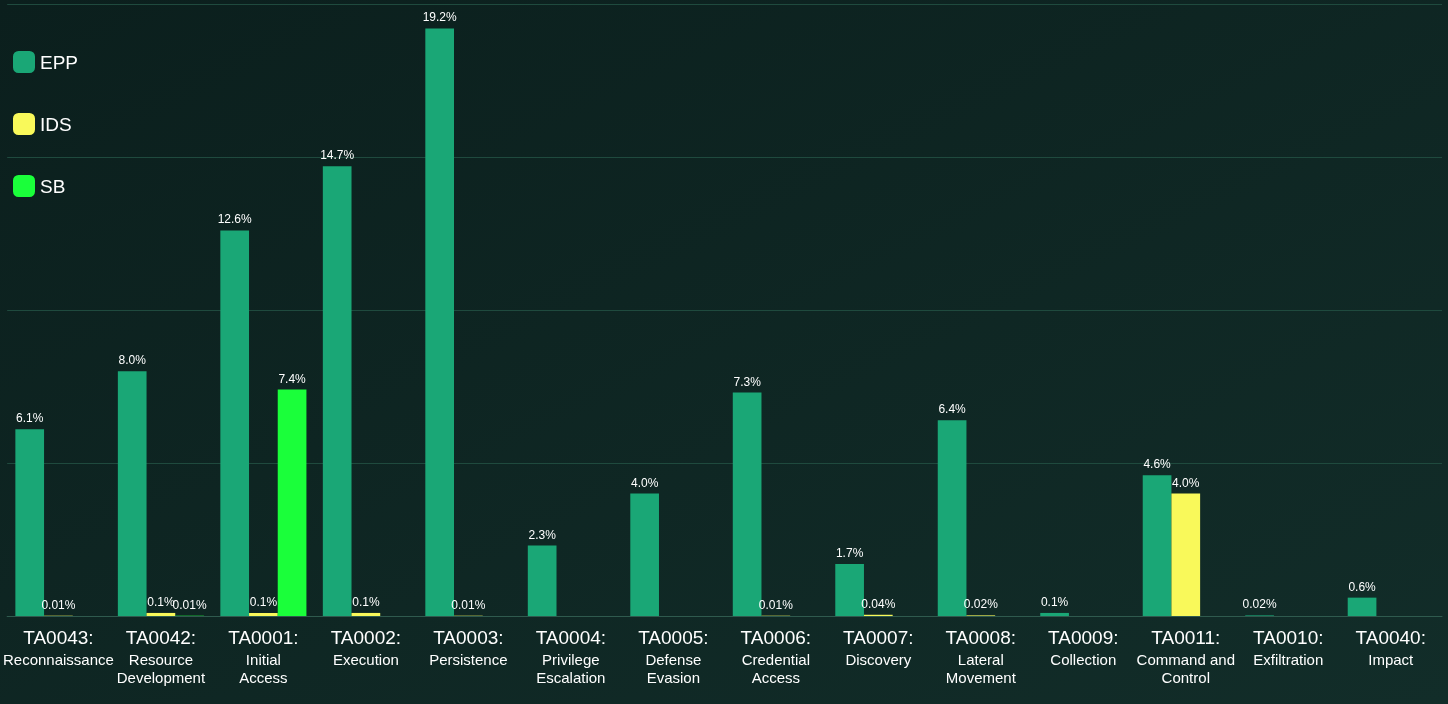  Describe the element at coordinates (878, 603) in the screenshot. I see `data-label: 0.04%` at that location.